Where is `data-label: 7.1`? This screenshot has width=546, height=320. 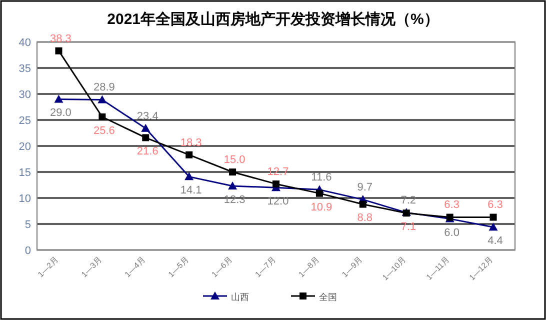 data-label: 7.1 is located at coordinates (408, 227).